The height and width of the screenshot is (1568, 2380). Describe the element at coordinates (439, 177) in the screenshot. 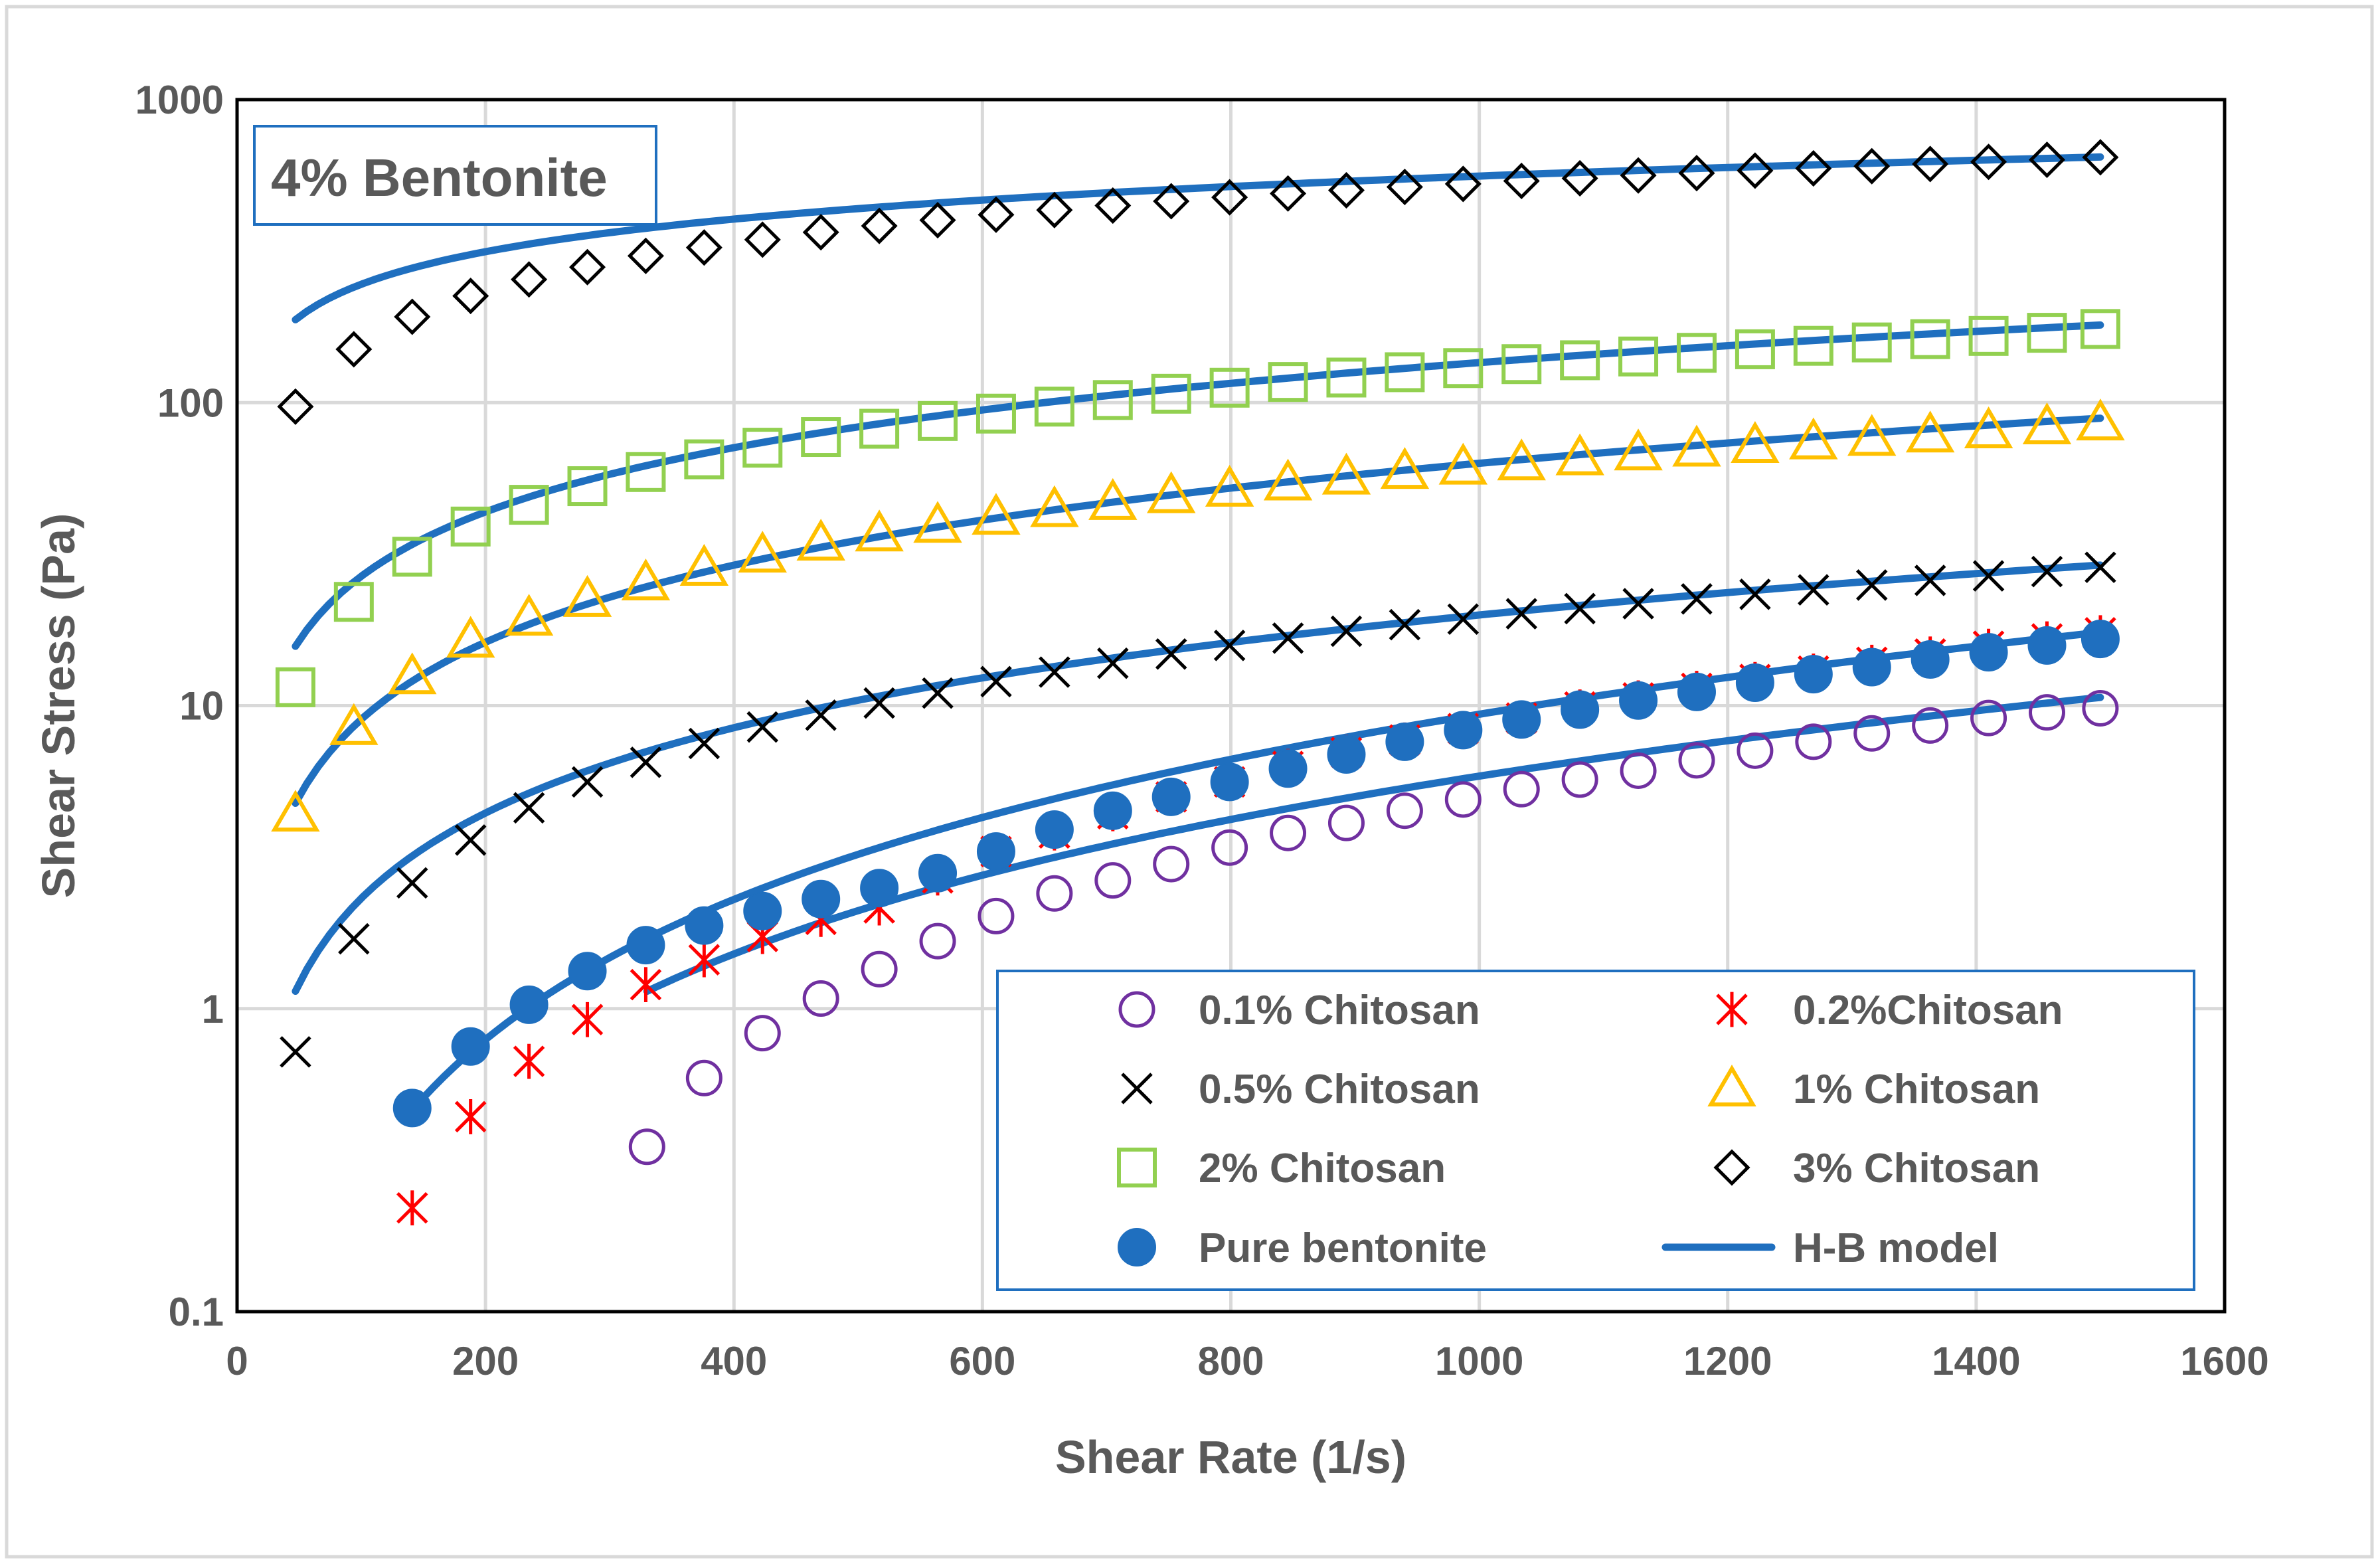

I see `annotation-label: 4% Bentonite` at that location.